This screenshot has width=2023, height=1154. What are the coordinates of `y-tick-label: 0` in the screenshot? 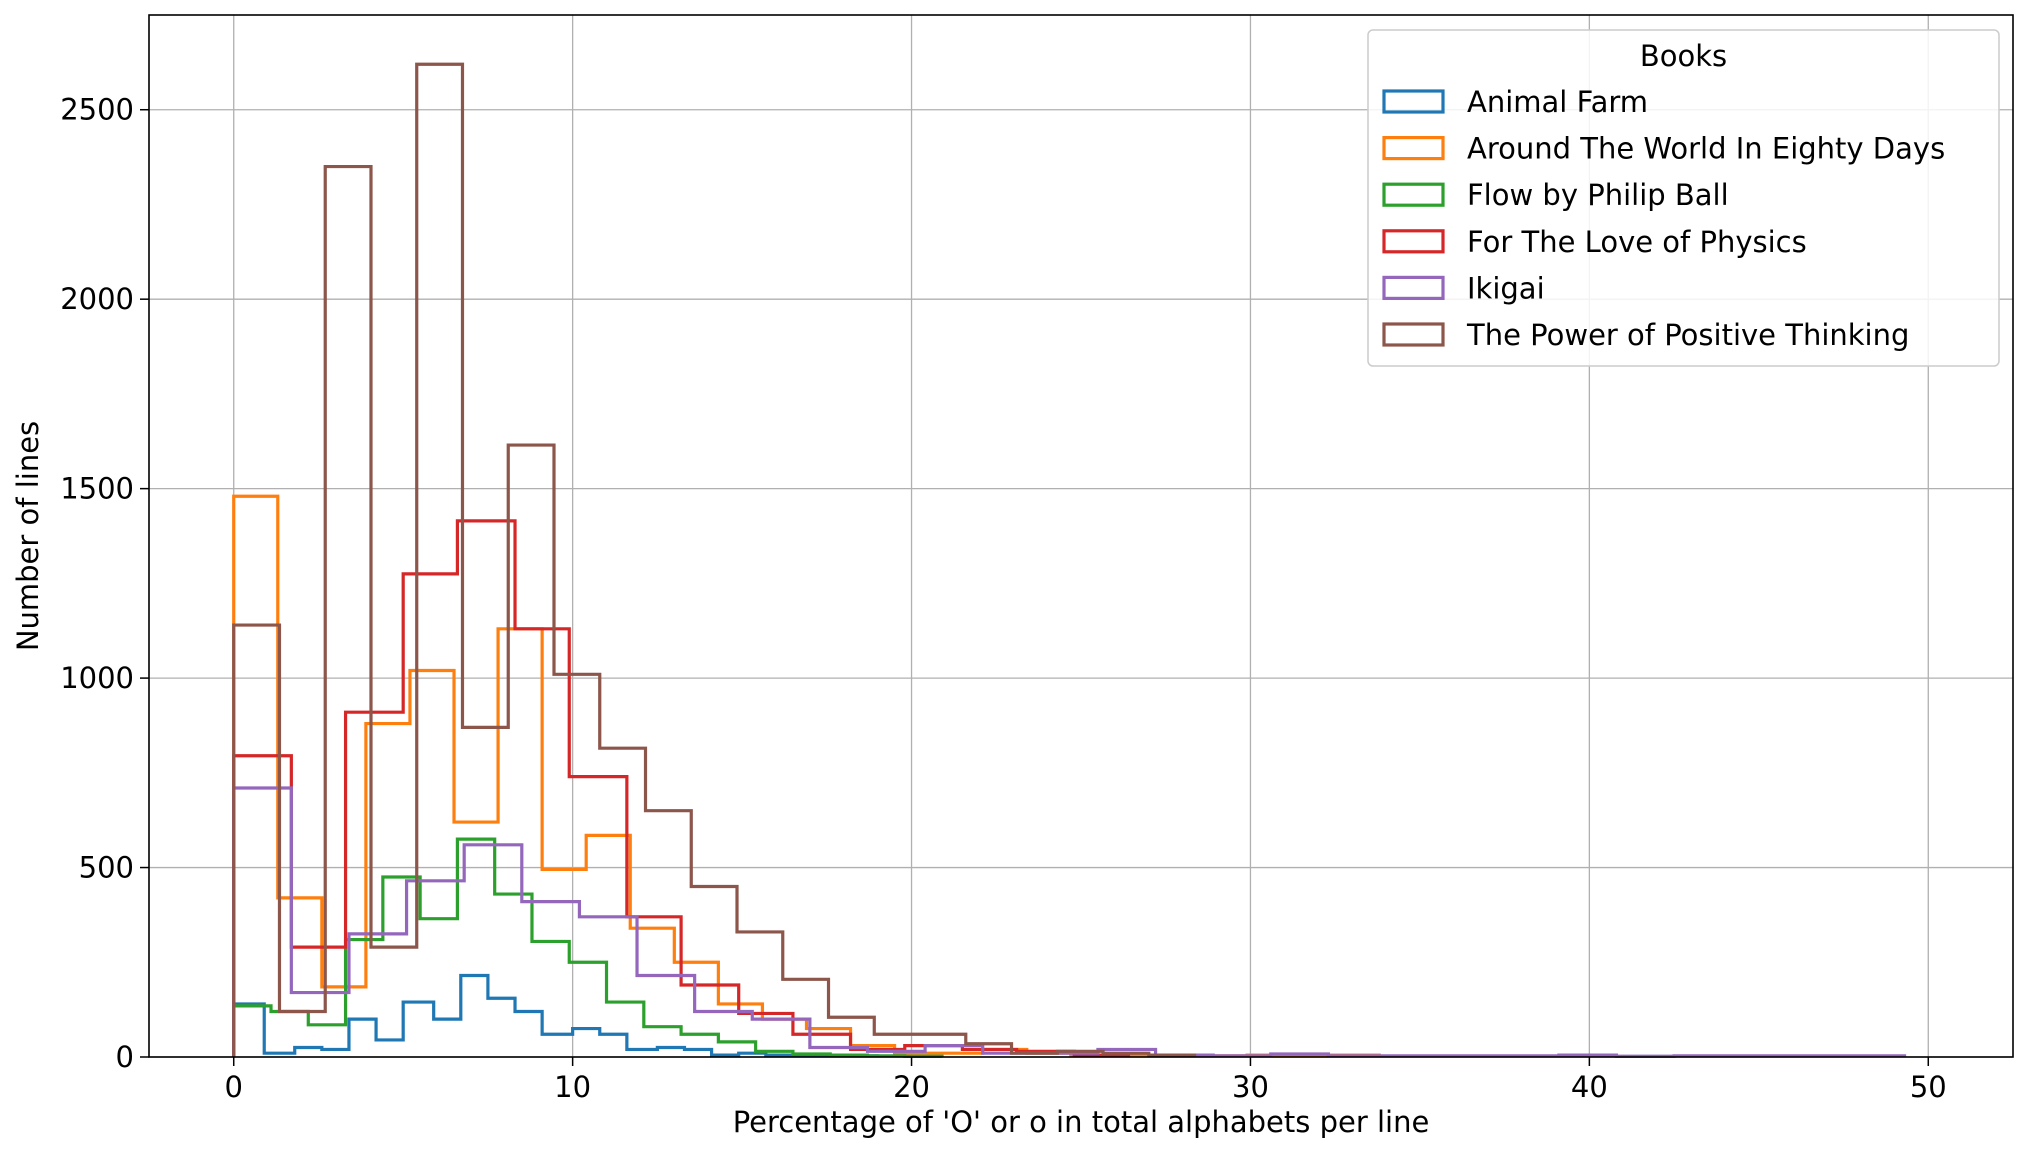 It's located at (125, 1057).